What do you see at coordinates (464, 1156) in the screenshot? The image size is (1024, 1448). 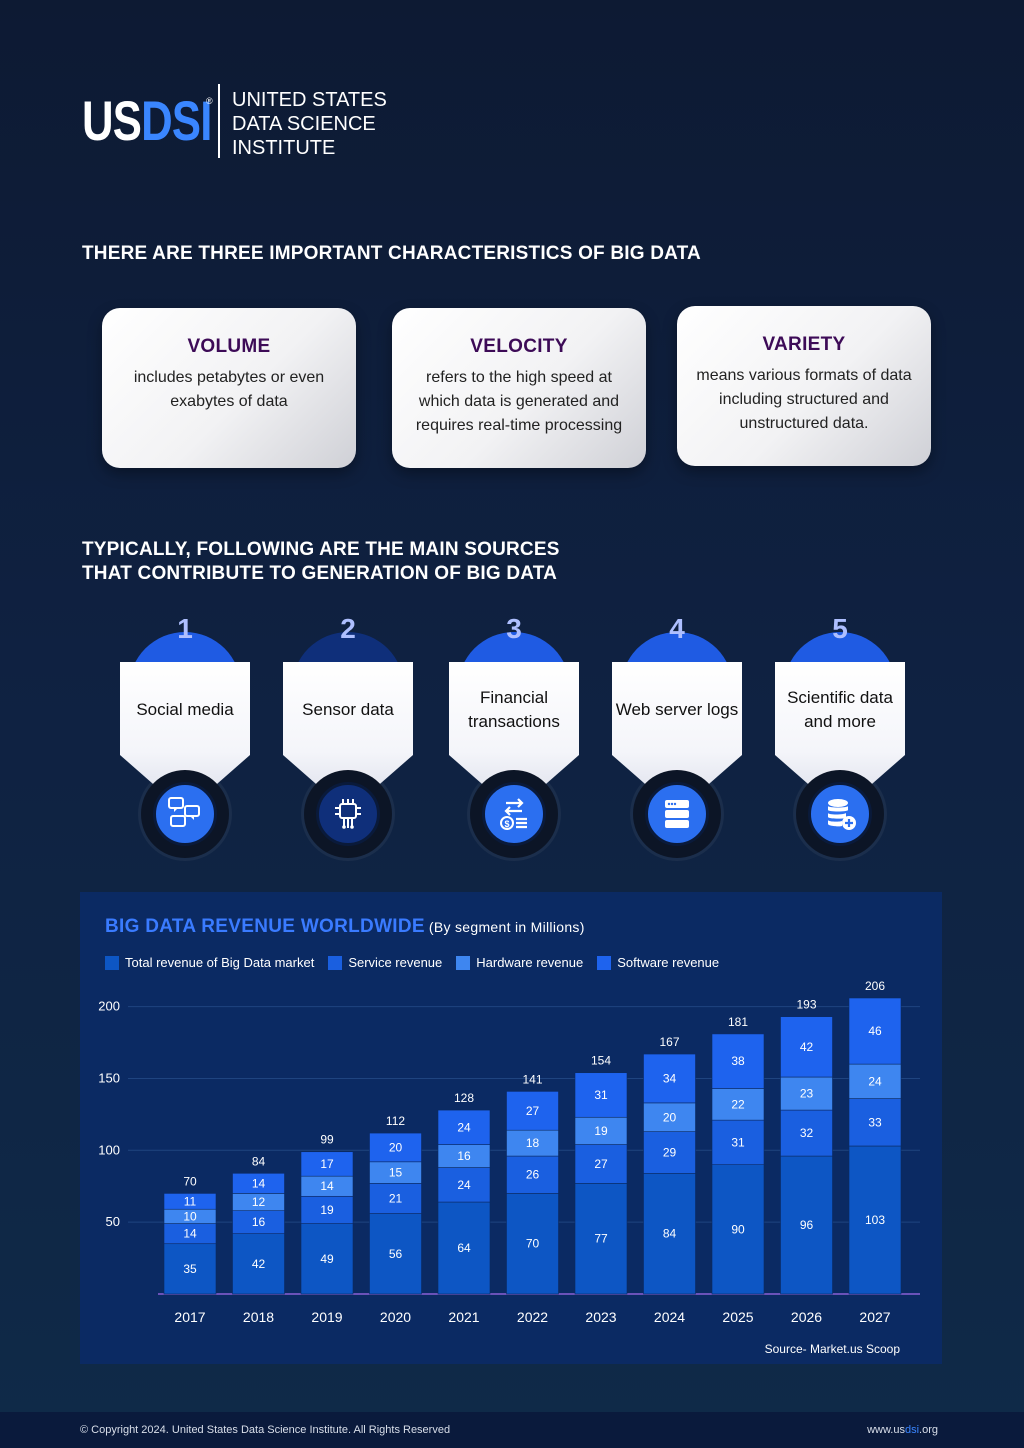 I see `bar-value-label: 16` at bounding box center [464, 1156].